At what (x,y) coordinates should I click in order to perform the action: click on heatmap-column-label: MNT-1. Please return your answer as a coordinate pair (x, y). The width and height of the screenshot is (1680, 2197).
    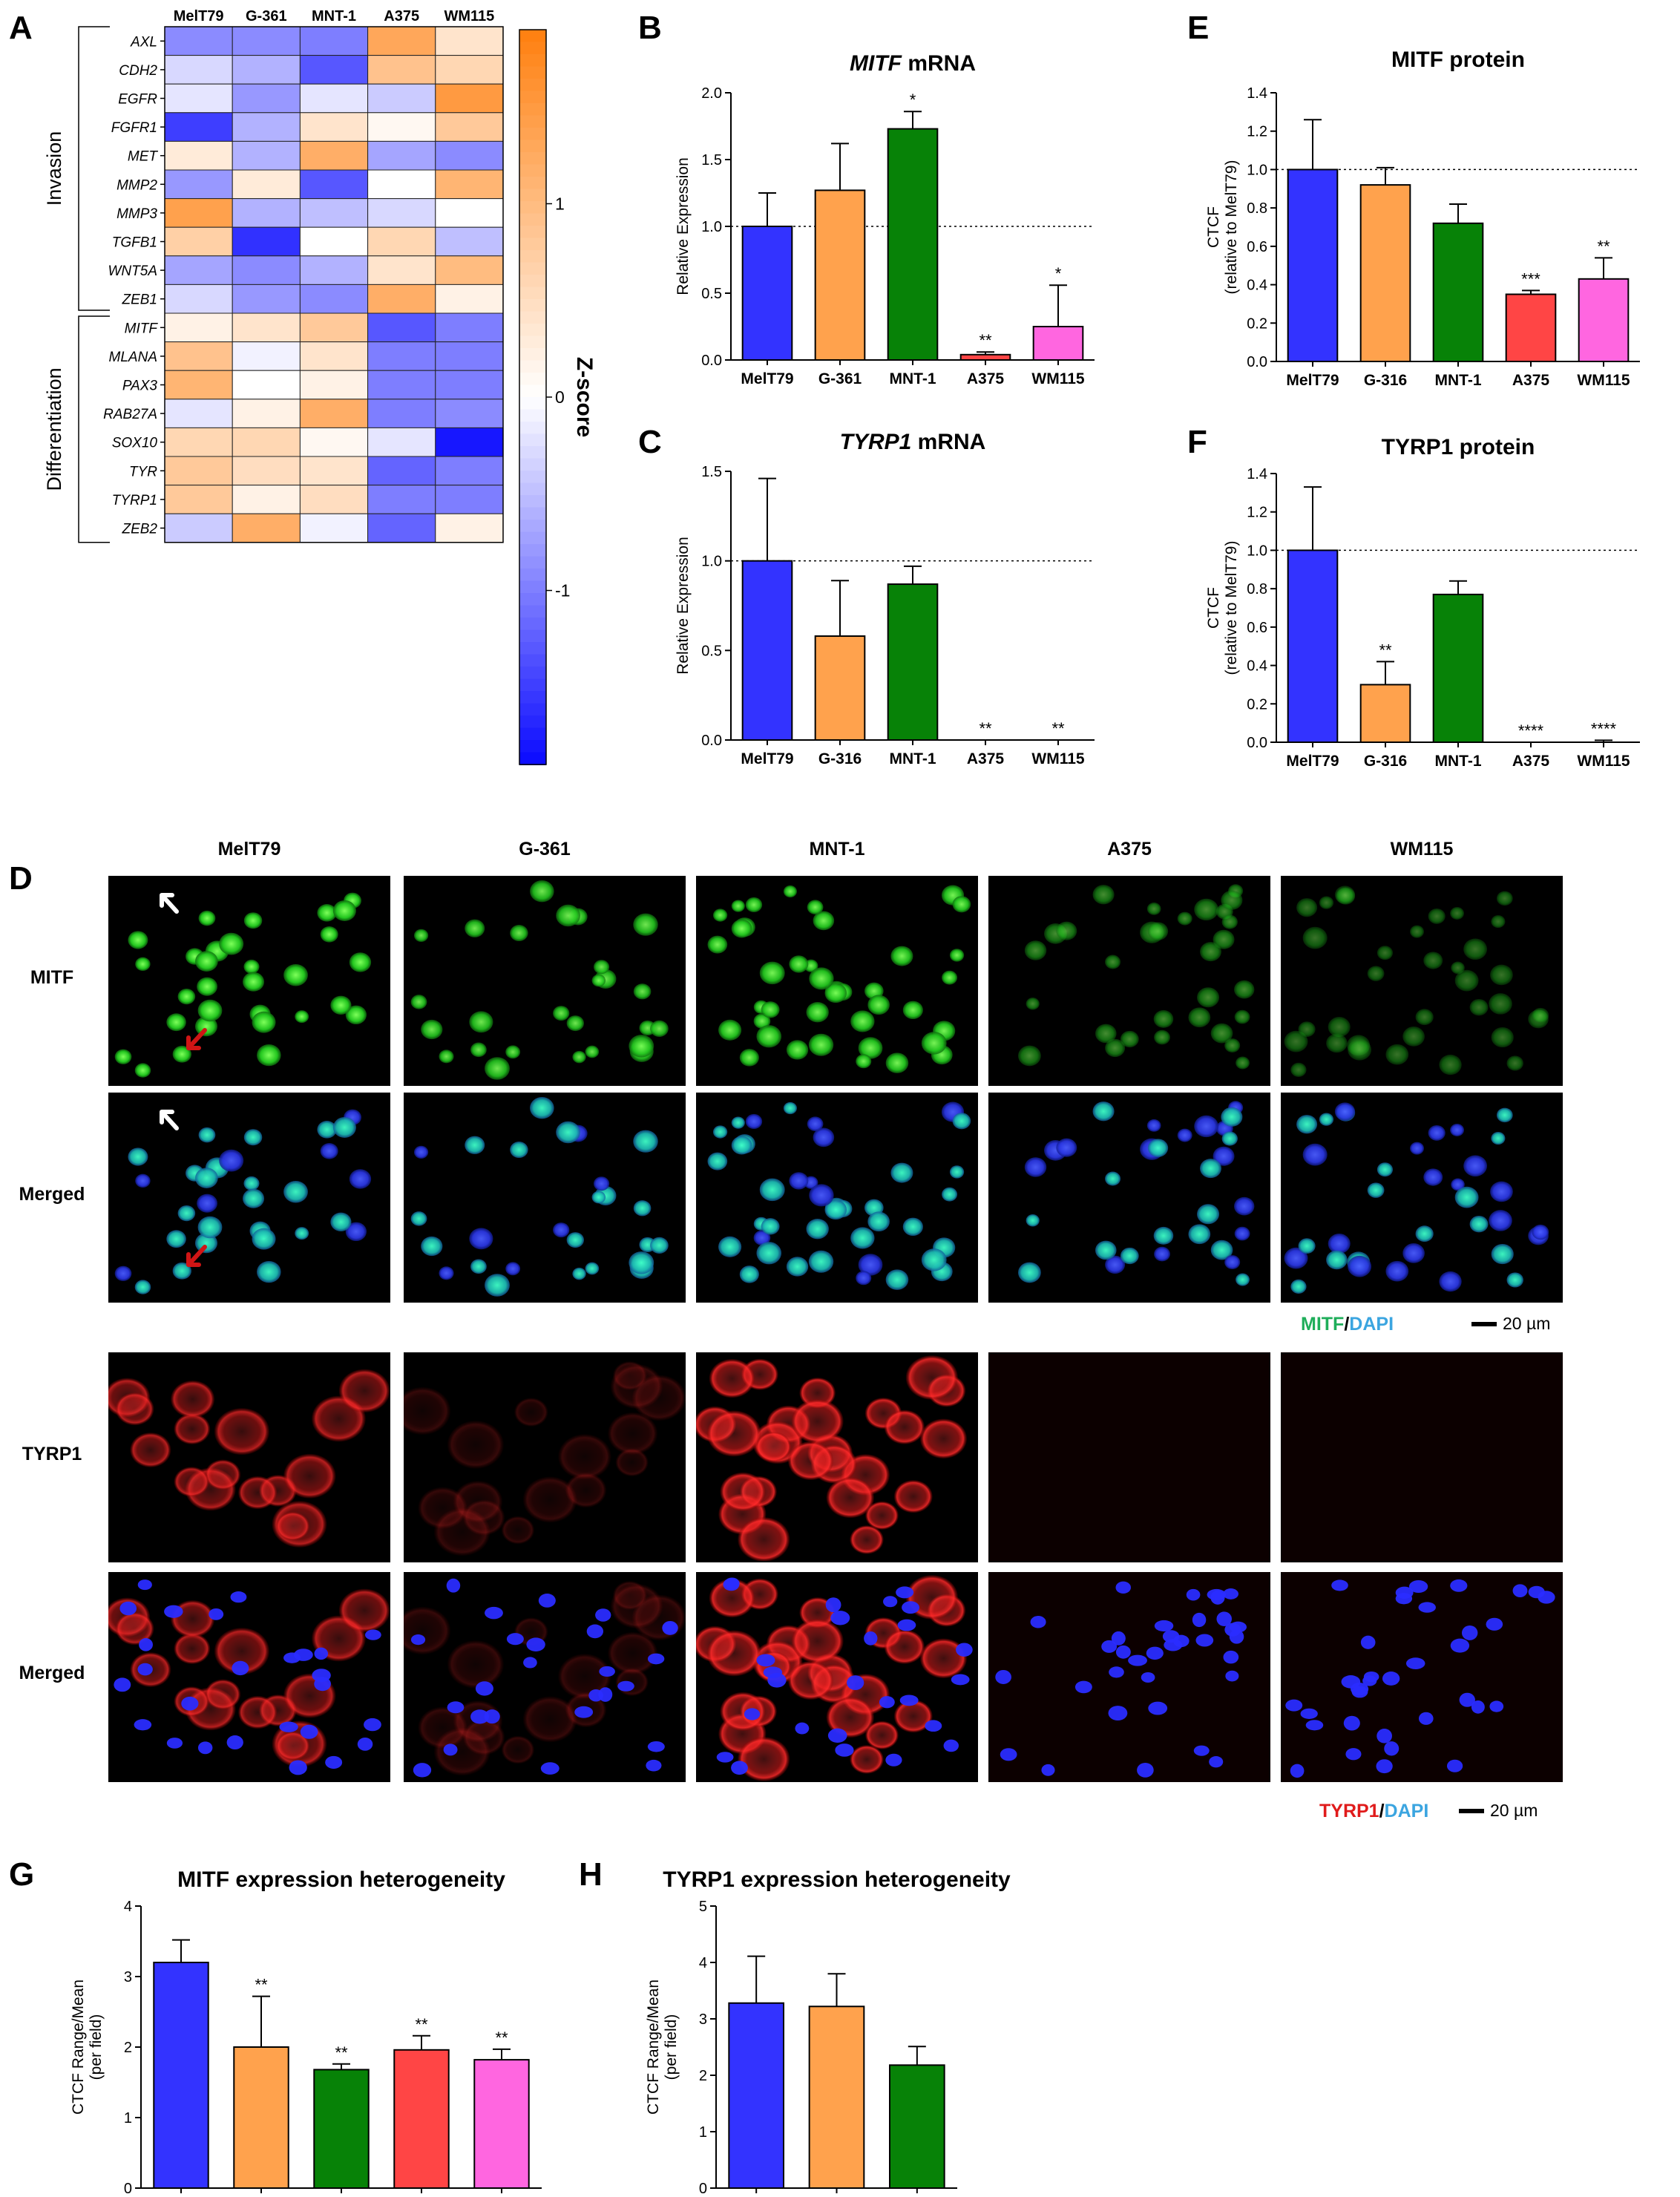
    Looking at the image, I should click on (334, 16).